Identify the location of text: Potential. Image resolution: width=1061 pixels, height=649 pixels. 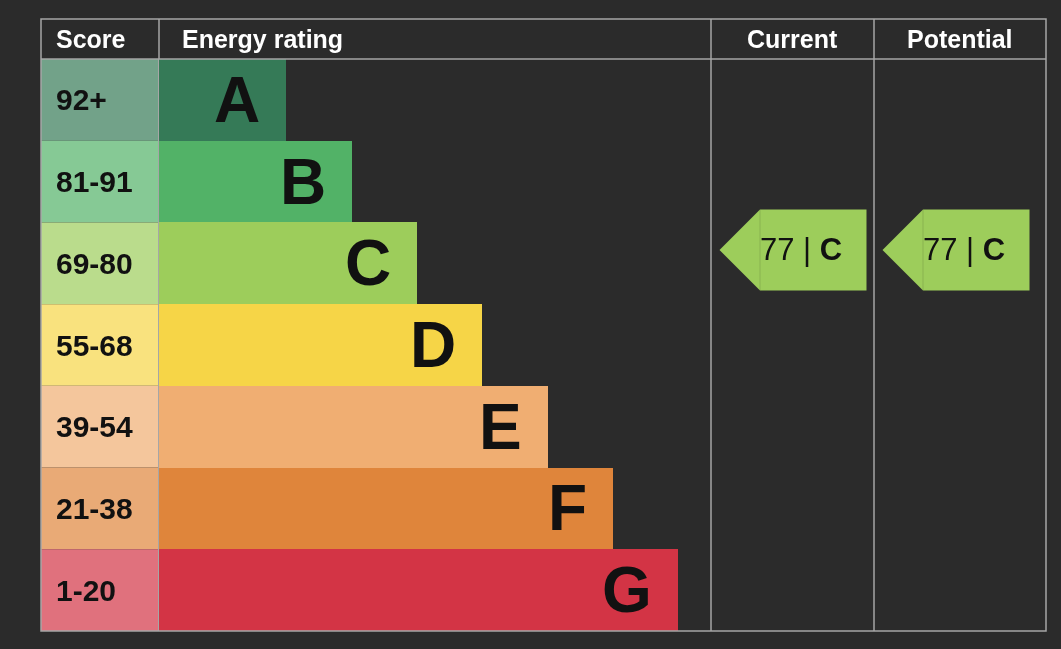
(960, 39).